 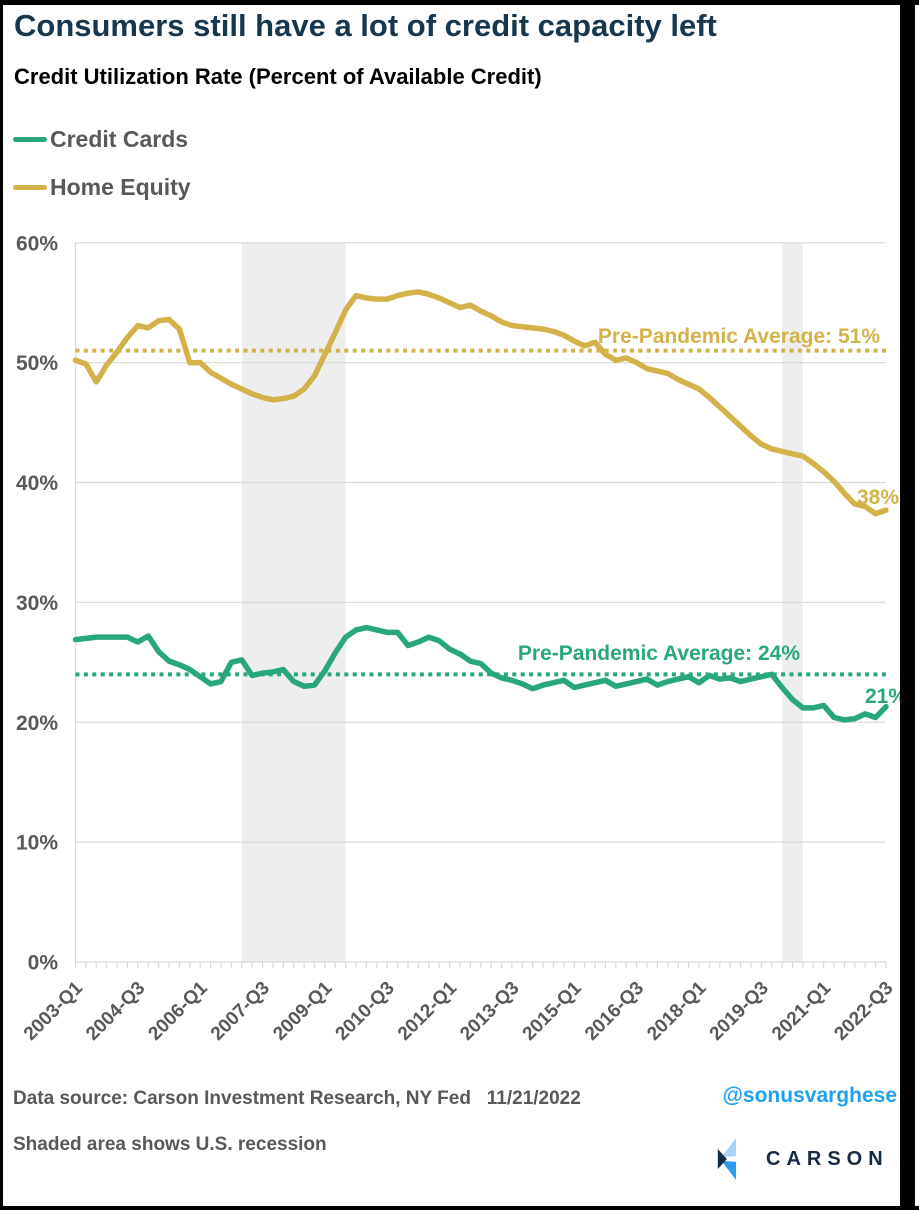 I want to click on y-axis-label: 40%, so click(x=37, y=483).